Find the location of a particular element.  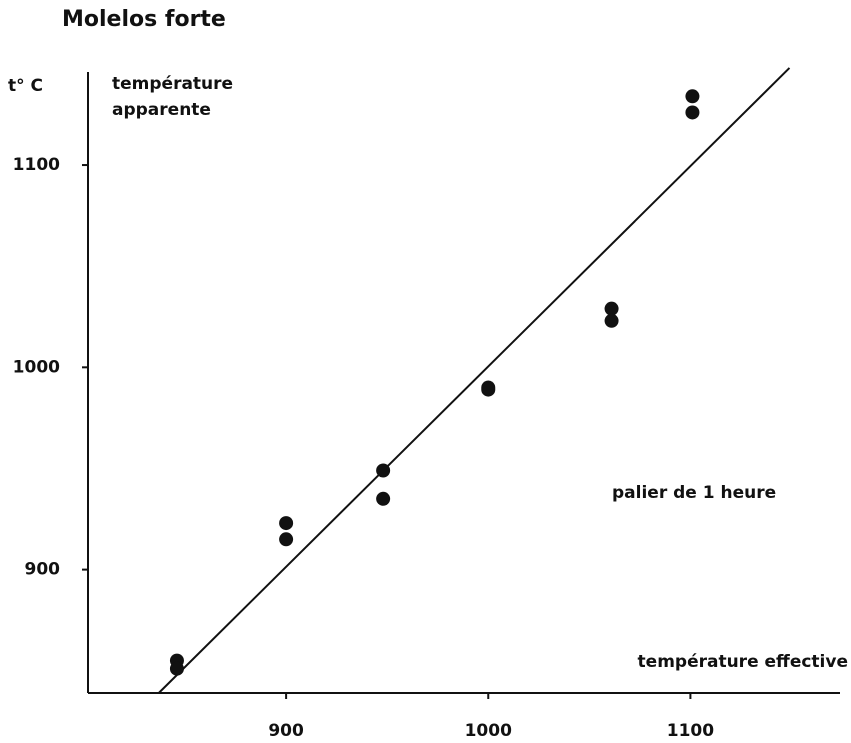

y-tick-label: 1100 is located at coordinates (36, 165).